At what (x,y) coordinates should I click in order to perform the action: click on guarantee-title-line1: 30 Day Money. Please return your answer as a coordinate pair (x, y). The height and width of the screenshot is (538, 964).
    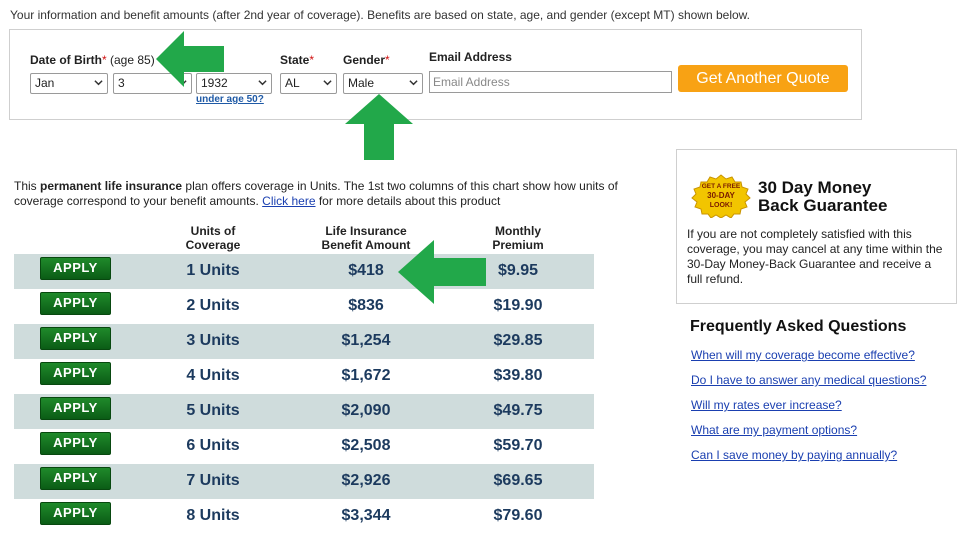
    Looking at the image, I should click on (815, 187).